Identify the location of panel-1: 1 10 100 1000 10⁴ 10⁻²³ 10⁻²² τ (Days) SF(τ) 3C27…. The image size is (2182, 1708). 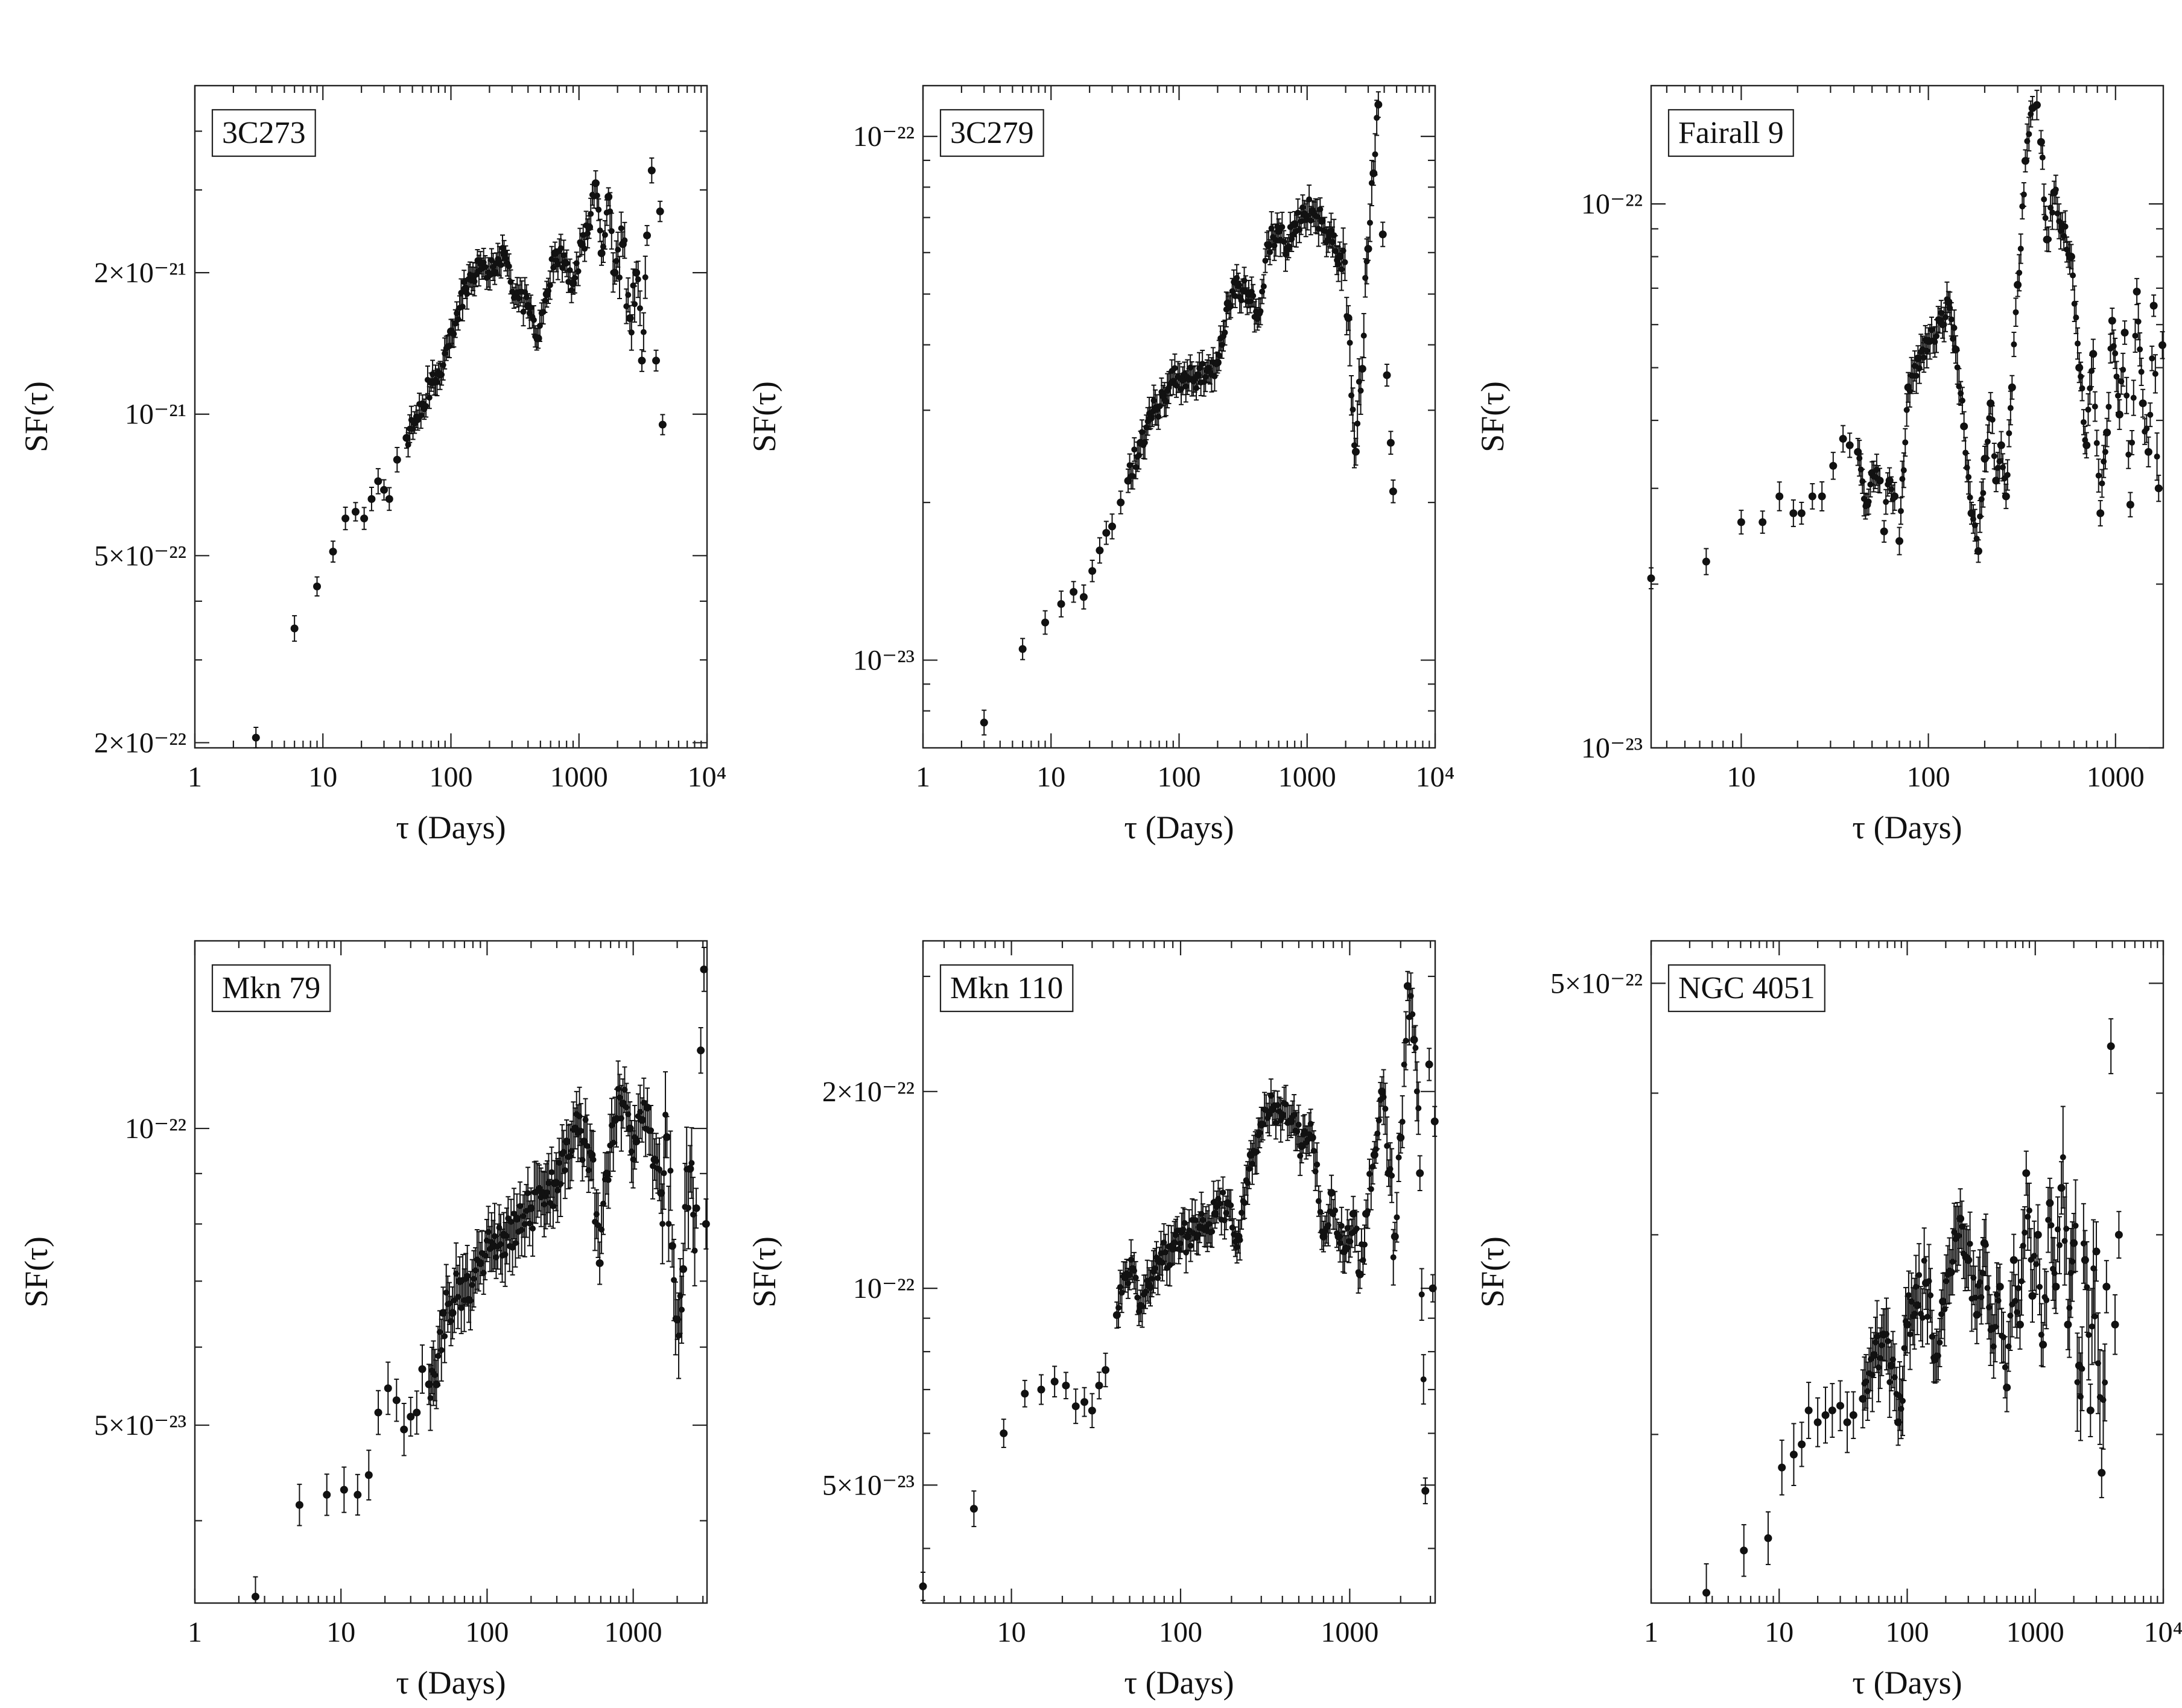
(1100, 465).